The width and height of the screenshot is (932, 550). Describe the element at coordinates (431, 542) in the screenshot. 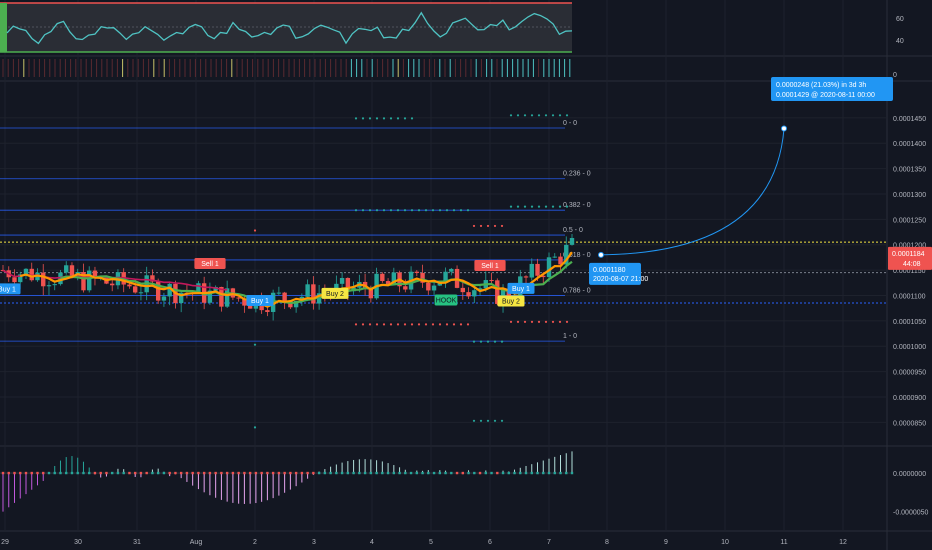

I see `x-tick-label: 5` at that location.